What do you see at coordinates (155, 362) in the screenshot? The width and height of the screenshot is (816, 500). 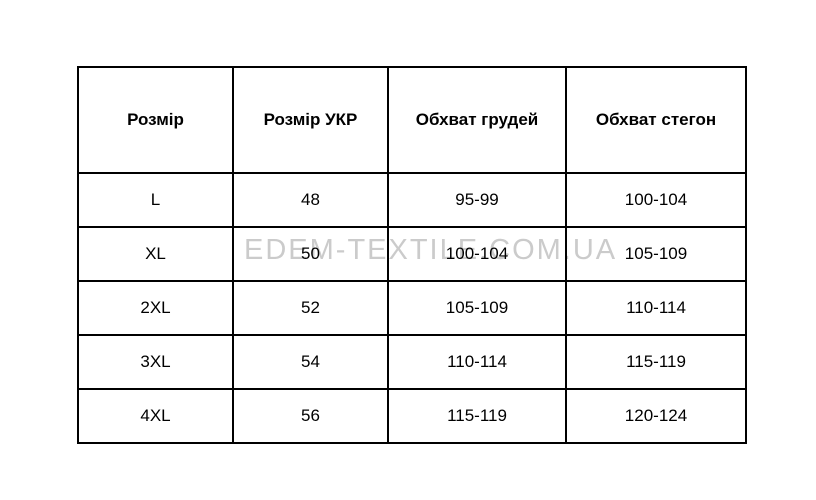 I see `cell-size: 3XL` at bounding box center [155, 362].